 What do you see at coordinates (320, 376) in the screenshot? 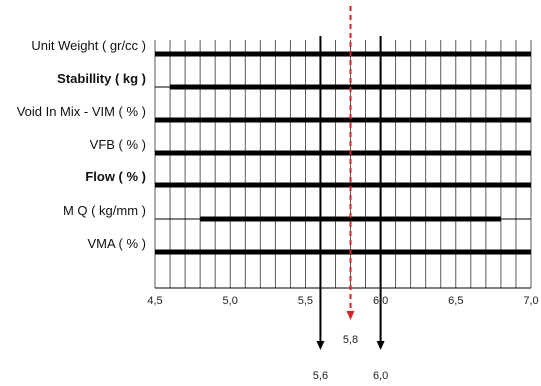
I see `marker-label: 5,6` at bounding box center [320, 376].